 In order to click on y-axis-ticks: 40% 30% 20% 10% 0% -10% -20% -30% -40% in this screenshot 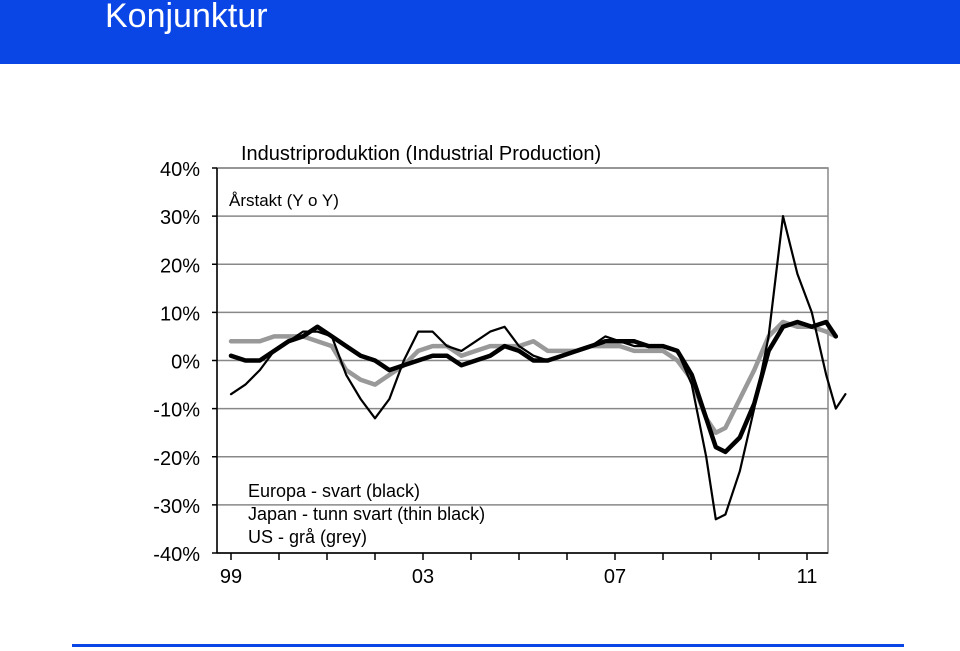, I will do `click(185, 362)`.